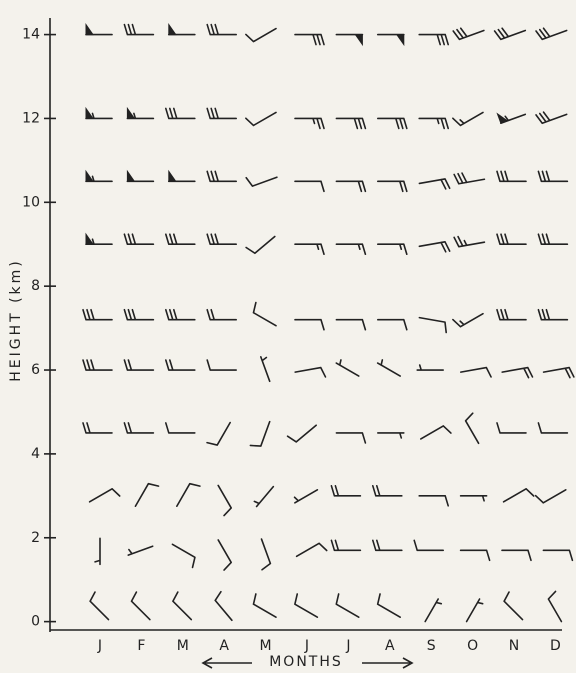 Image resolution: width=576 pixels, height=673 pixels. I want to click on x-tick-label: N, so click(514, 646).